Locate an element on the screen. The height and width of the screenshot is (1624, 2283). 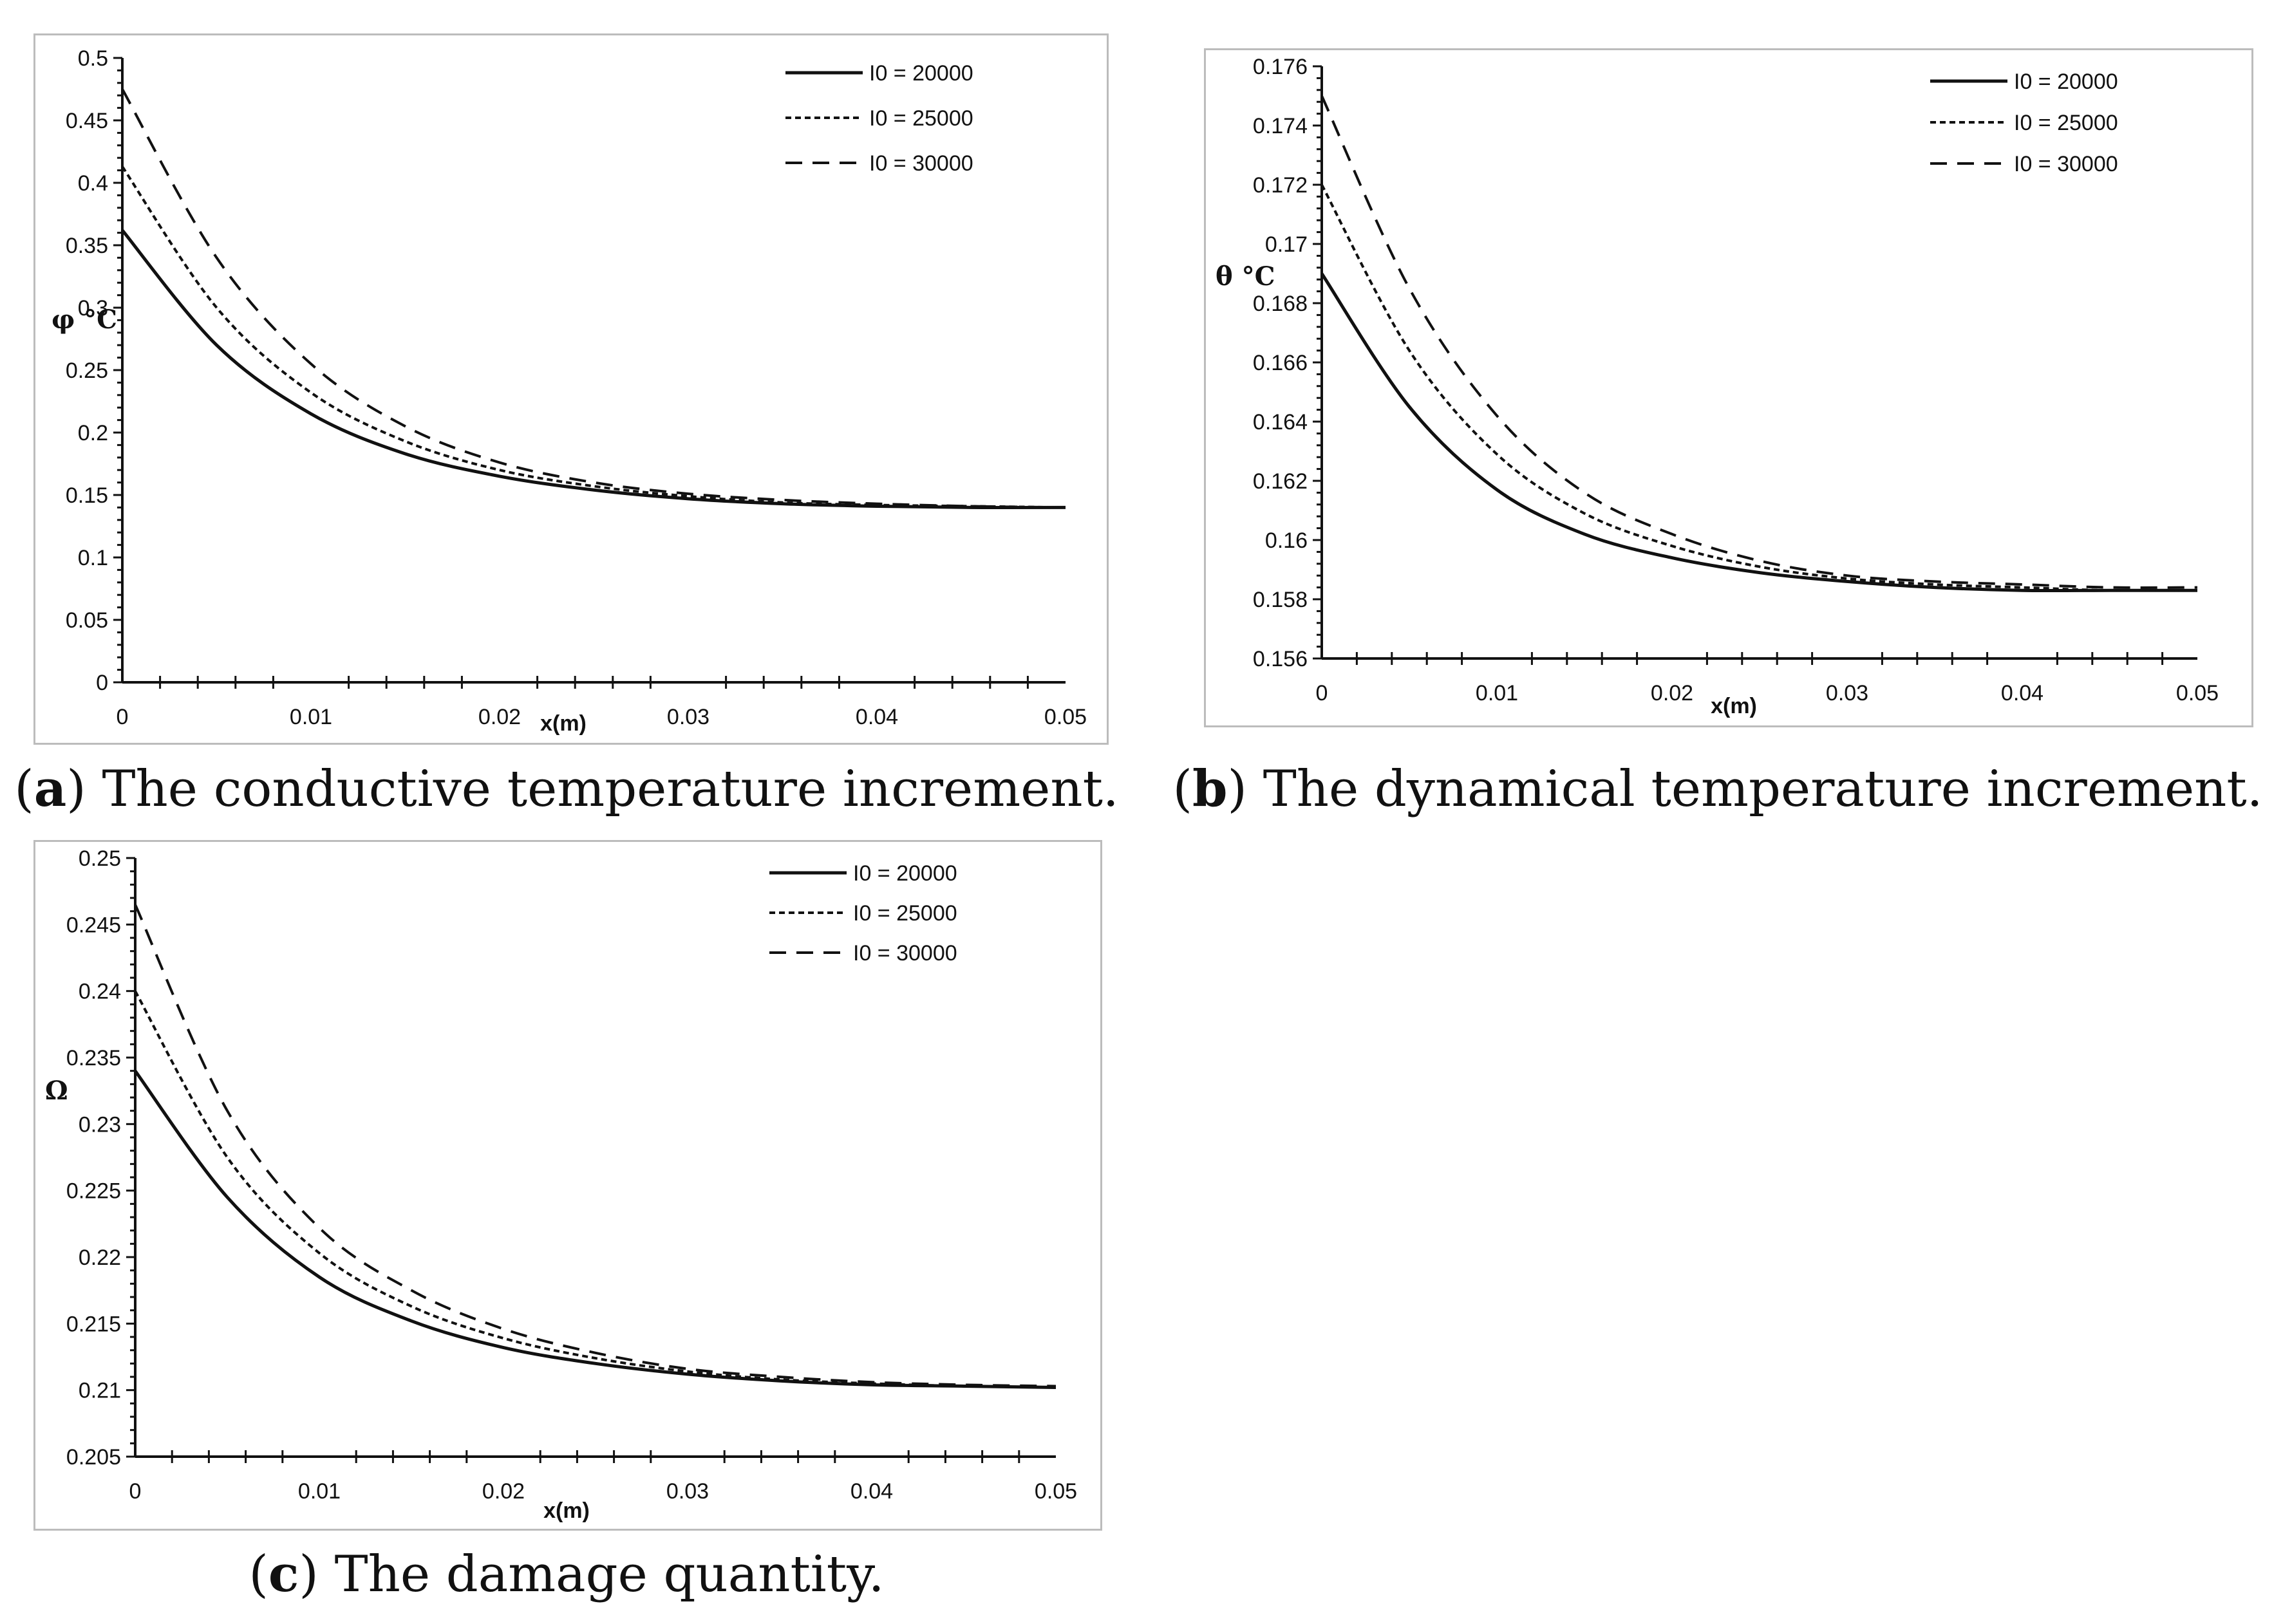
chart-a-y-tick-label: 0 is located at coordinates (102, 683).